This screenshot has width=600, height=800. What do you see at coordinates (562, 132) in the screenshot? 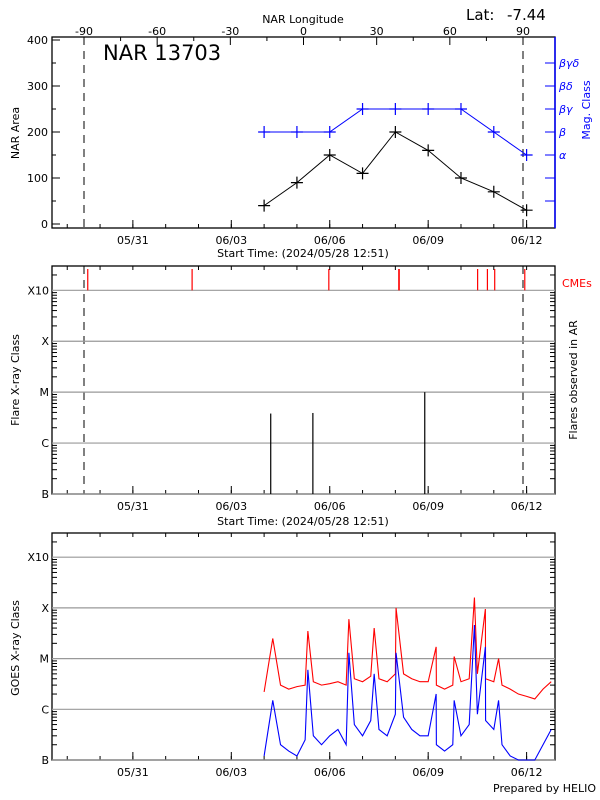
I see `mag-class-tick-label: β` at bounding box center [562, 132].